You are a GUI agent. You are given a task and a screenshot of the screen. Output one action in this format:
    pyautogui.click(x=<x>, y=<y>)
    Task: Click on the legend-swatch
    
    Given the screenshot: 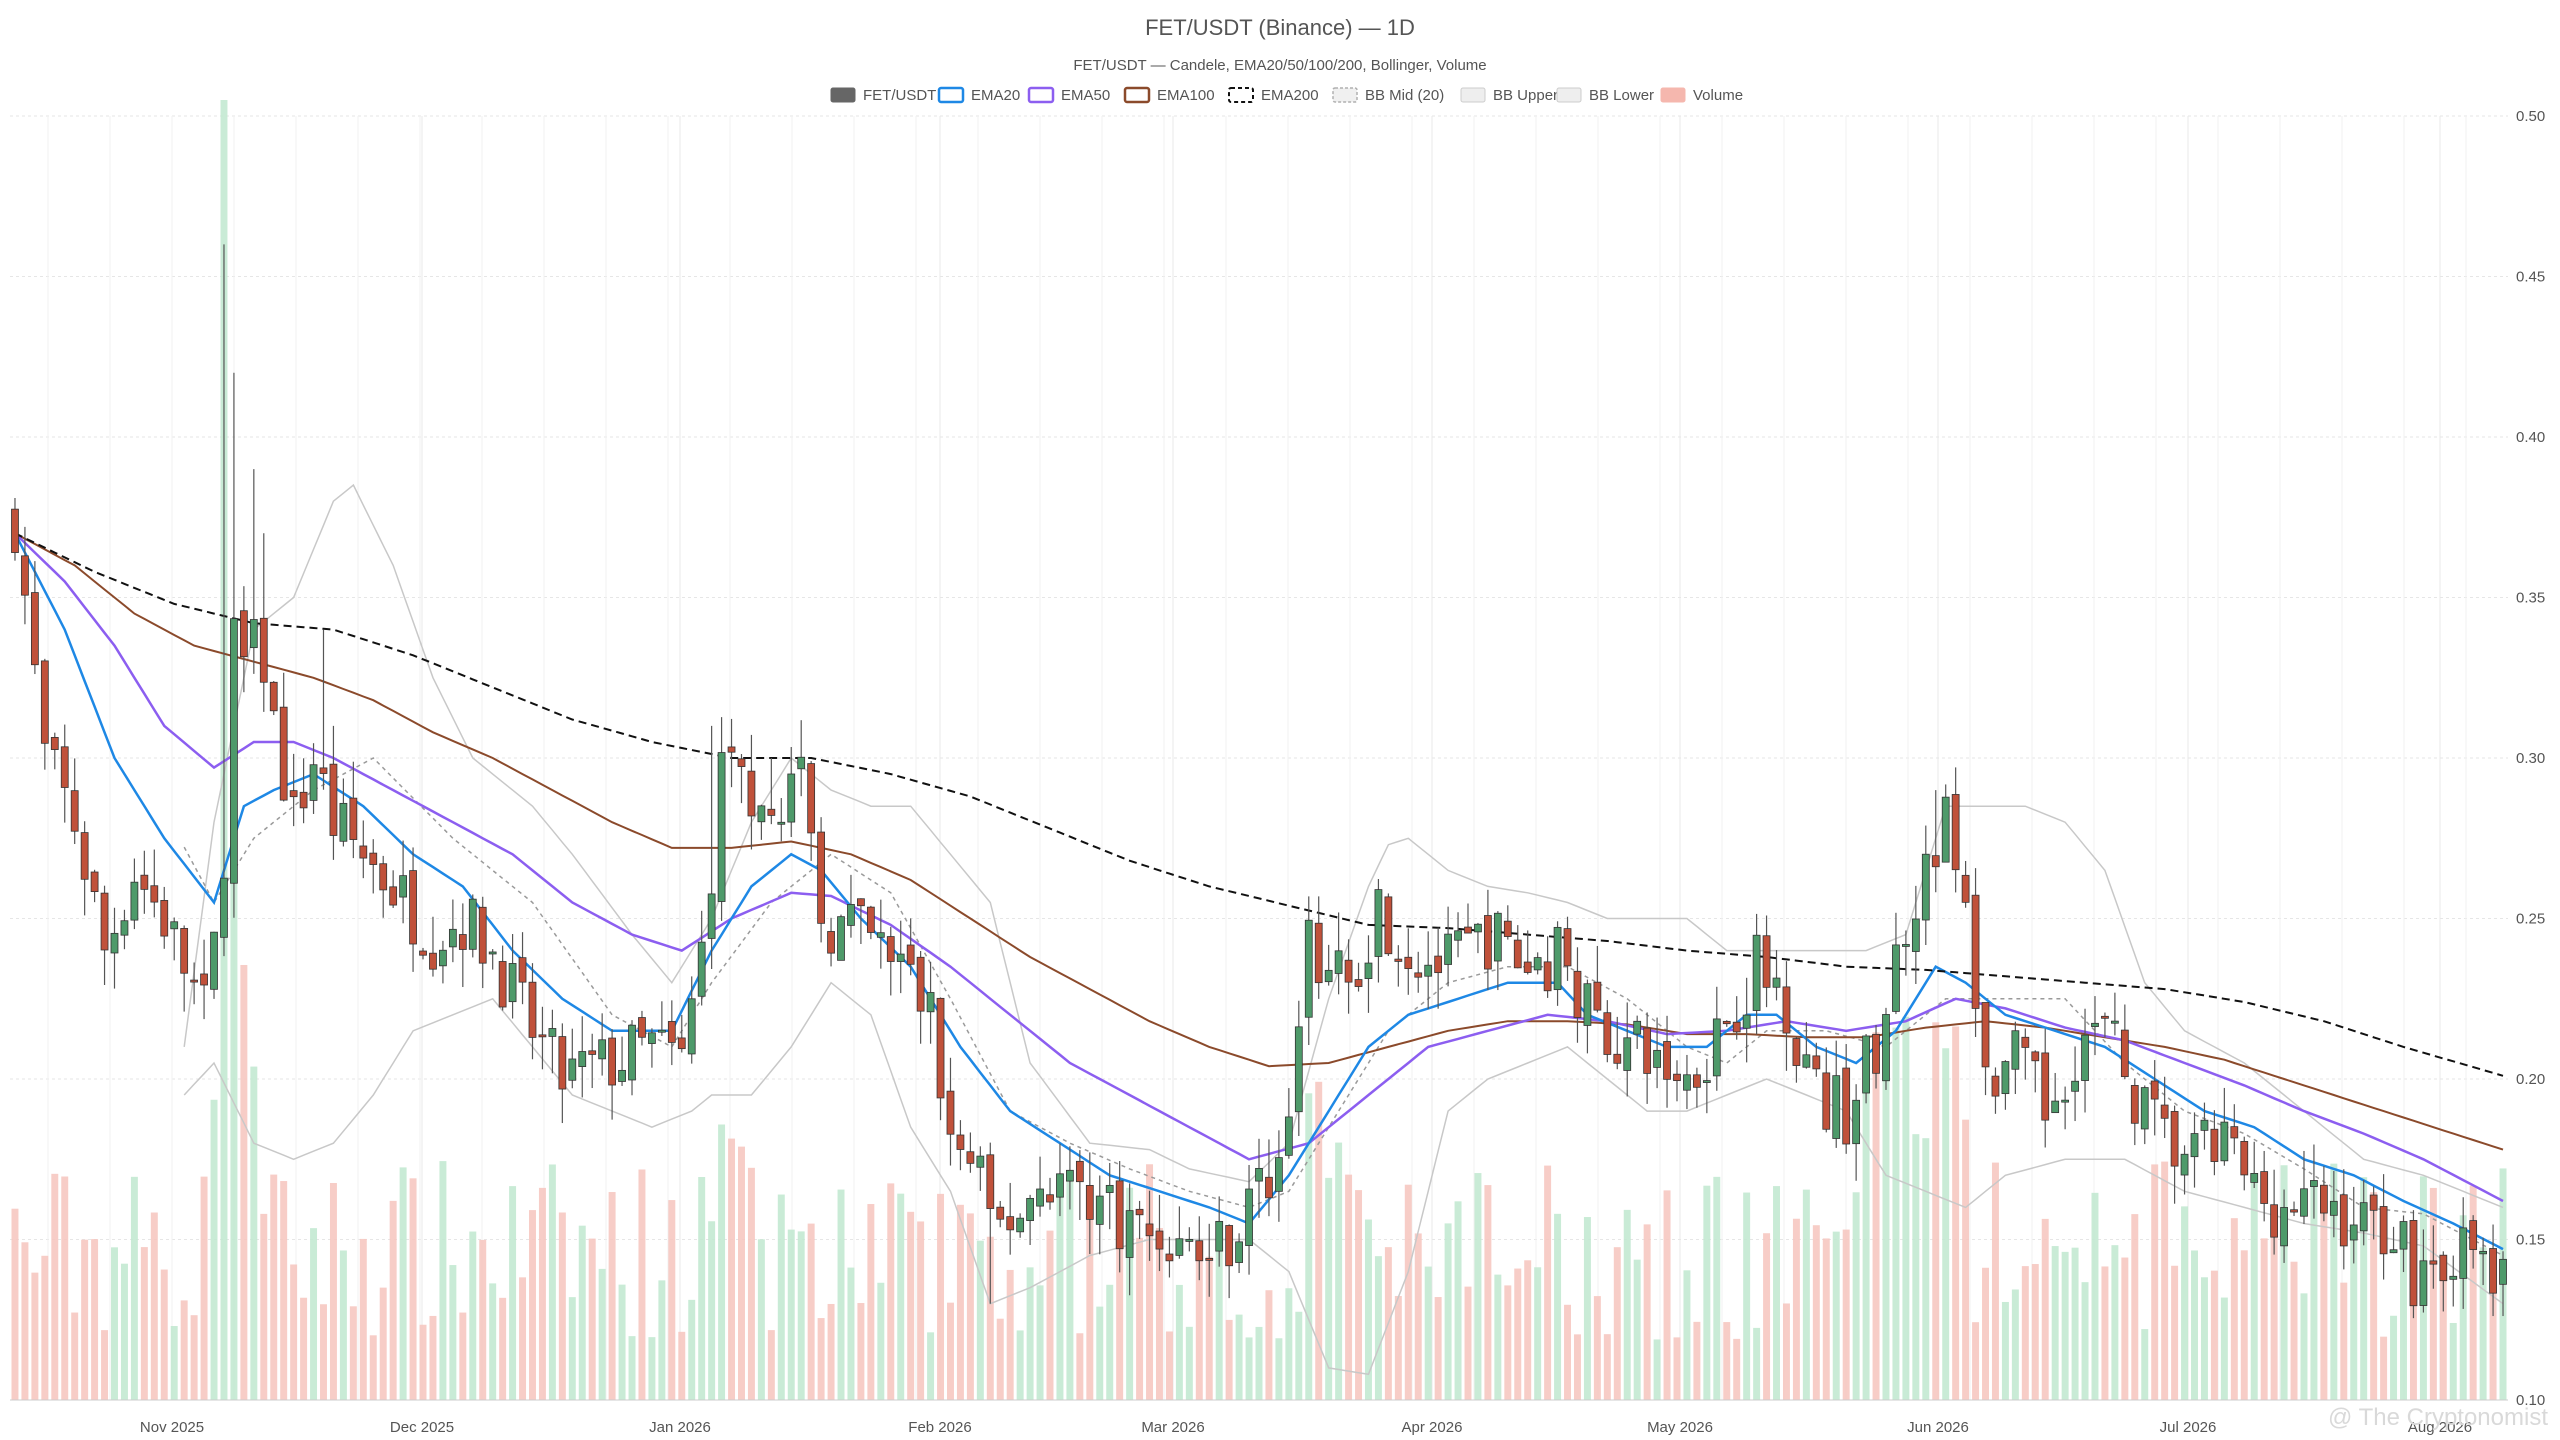 What is the action you would take?
    pyautogui.click(x=1569, y=95)
    